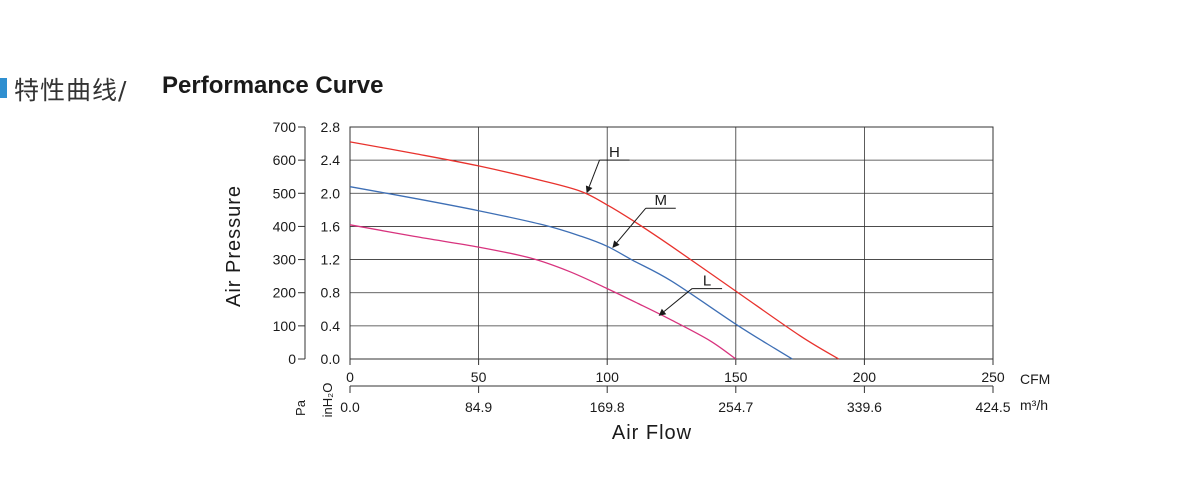  Describe the element at coordinates (661, 200) in the screenshot. I see `curve-label: M` at that location.